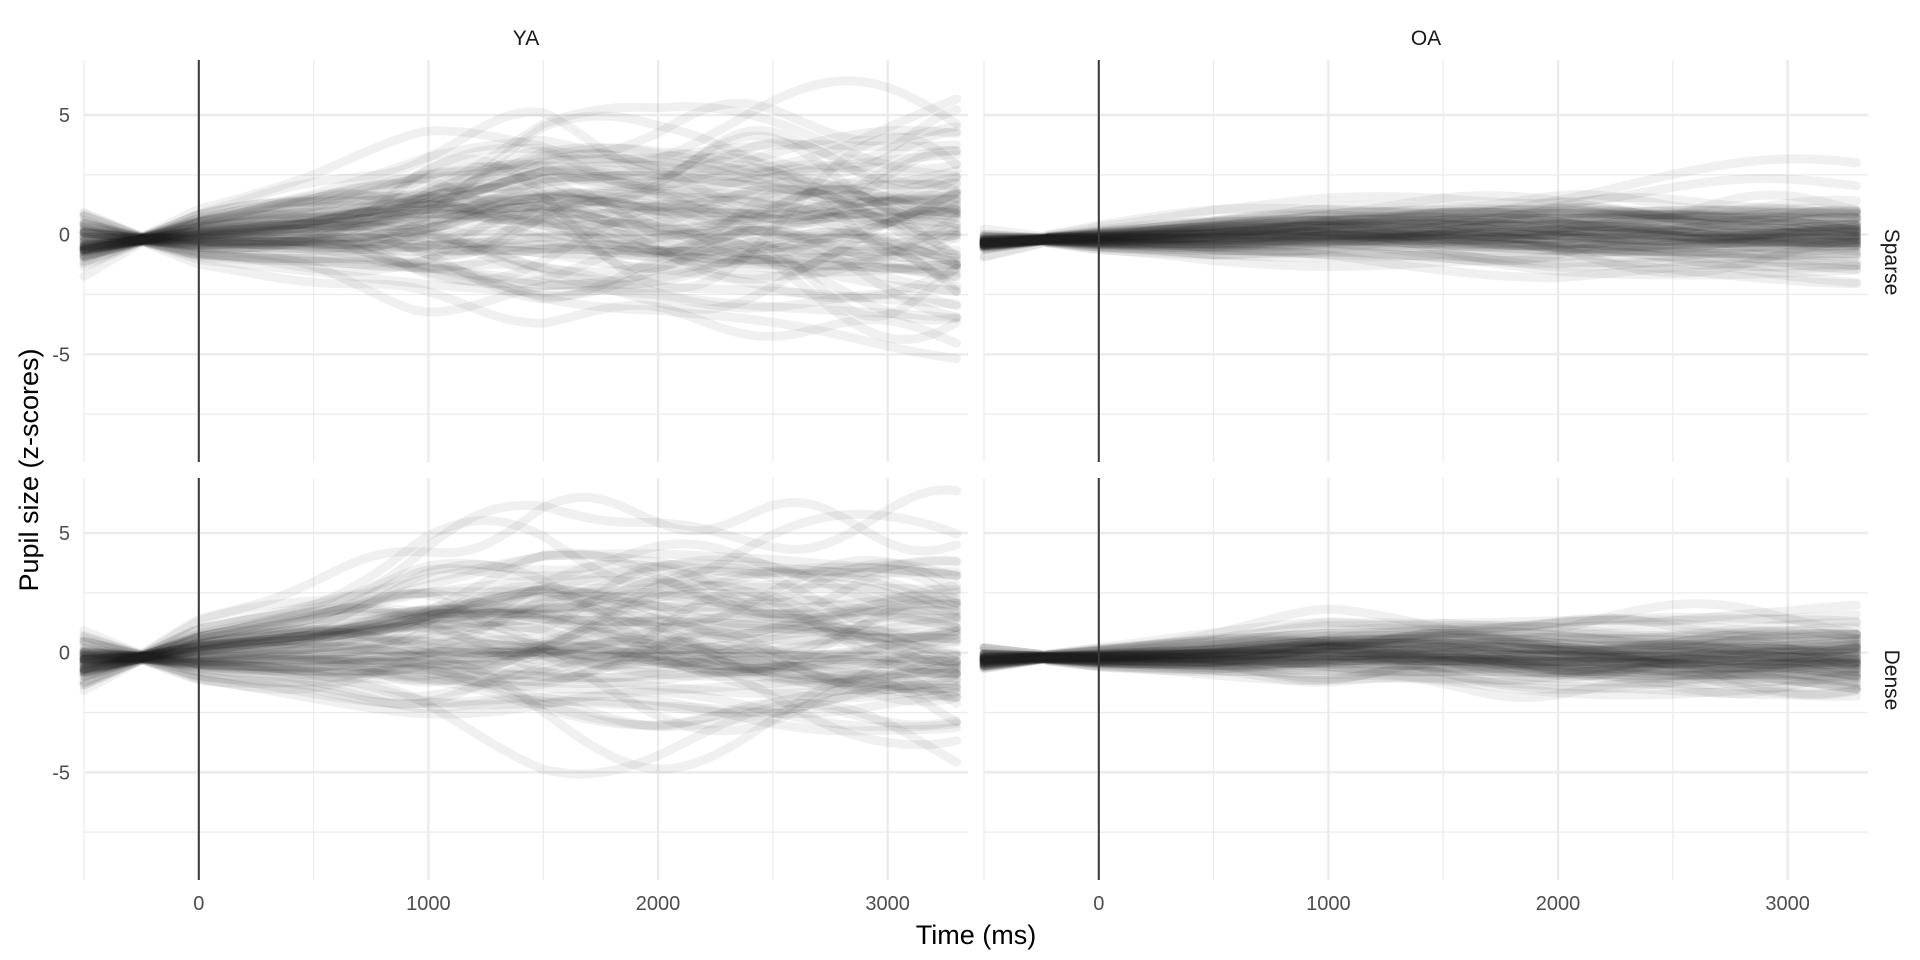 This screenshot has width=1920, height=960. I want to click on y-axis-title: Pupil size (z-scores), so click(29, 469).